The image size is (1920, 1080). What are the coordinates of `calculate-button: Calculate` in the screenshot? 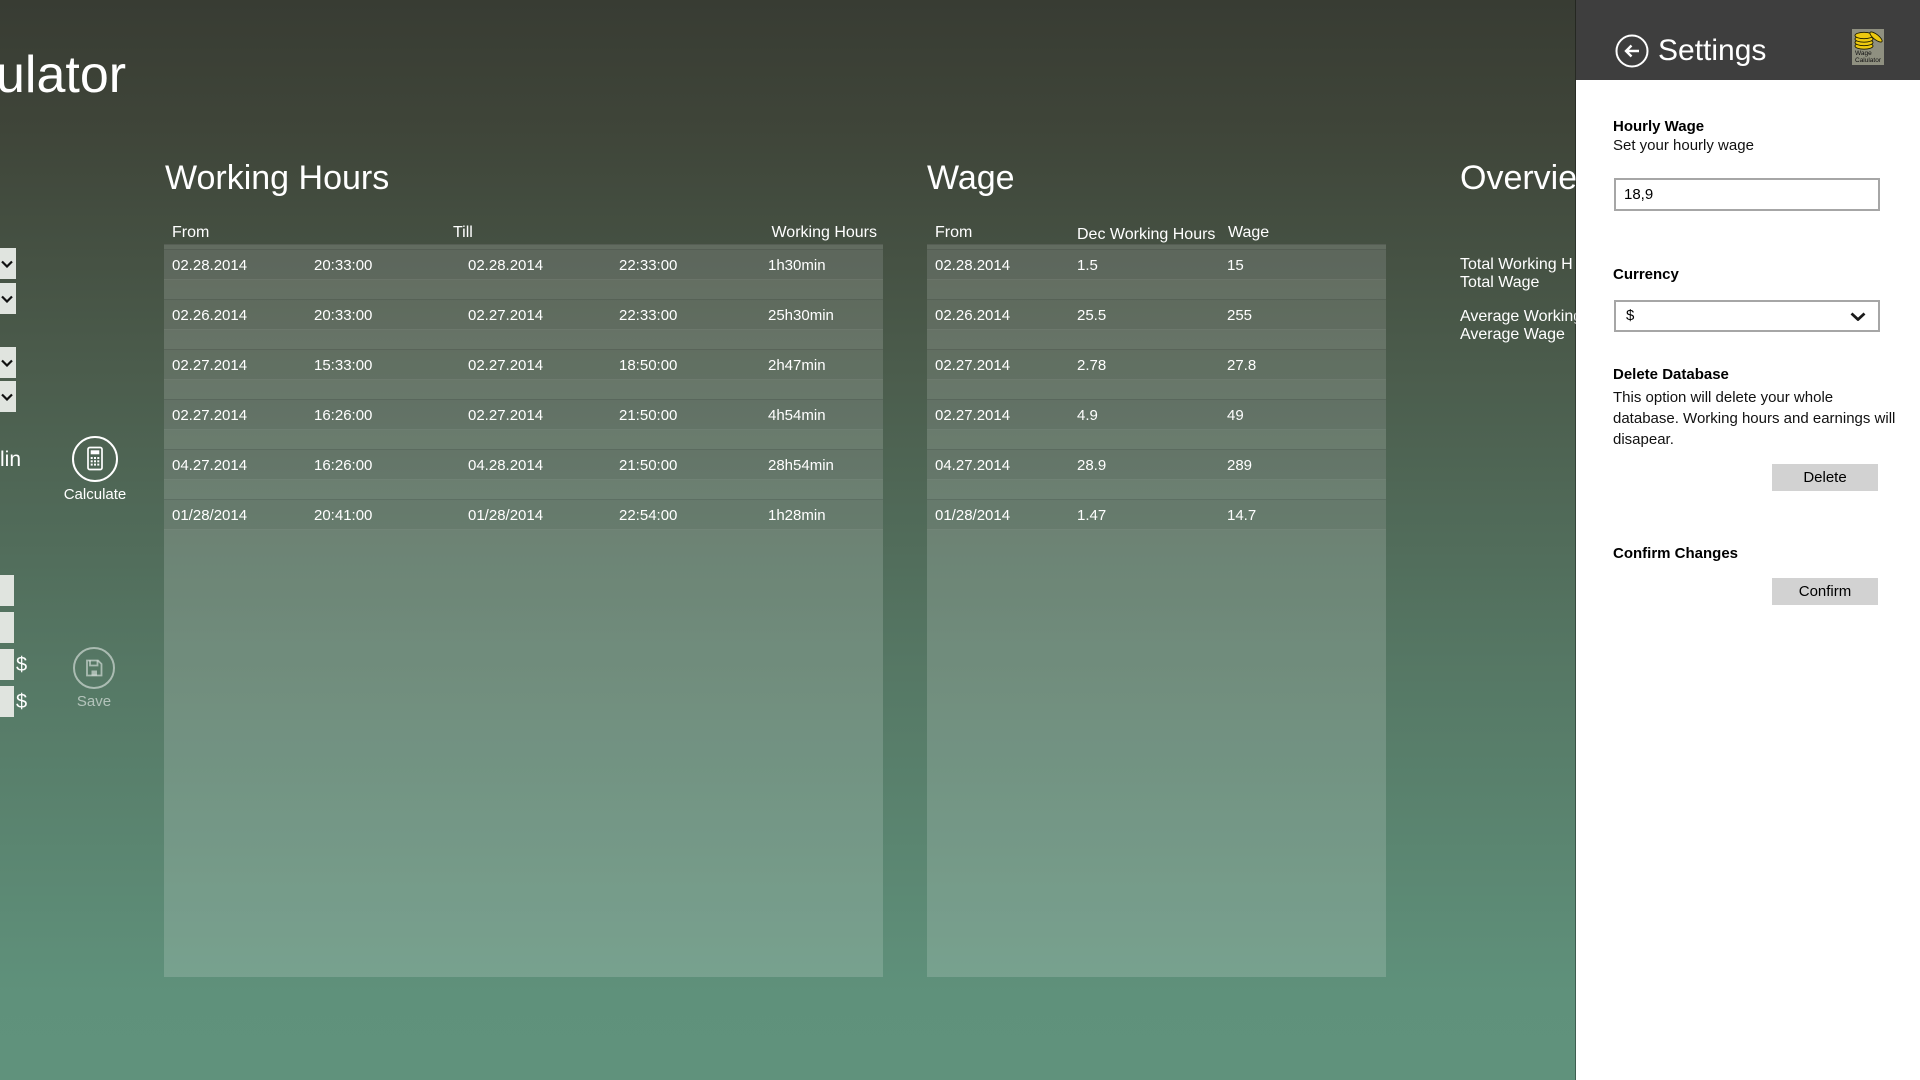 It's located at (95, 469).